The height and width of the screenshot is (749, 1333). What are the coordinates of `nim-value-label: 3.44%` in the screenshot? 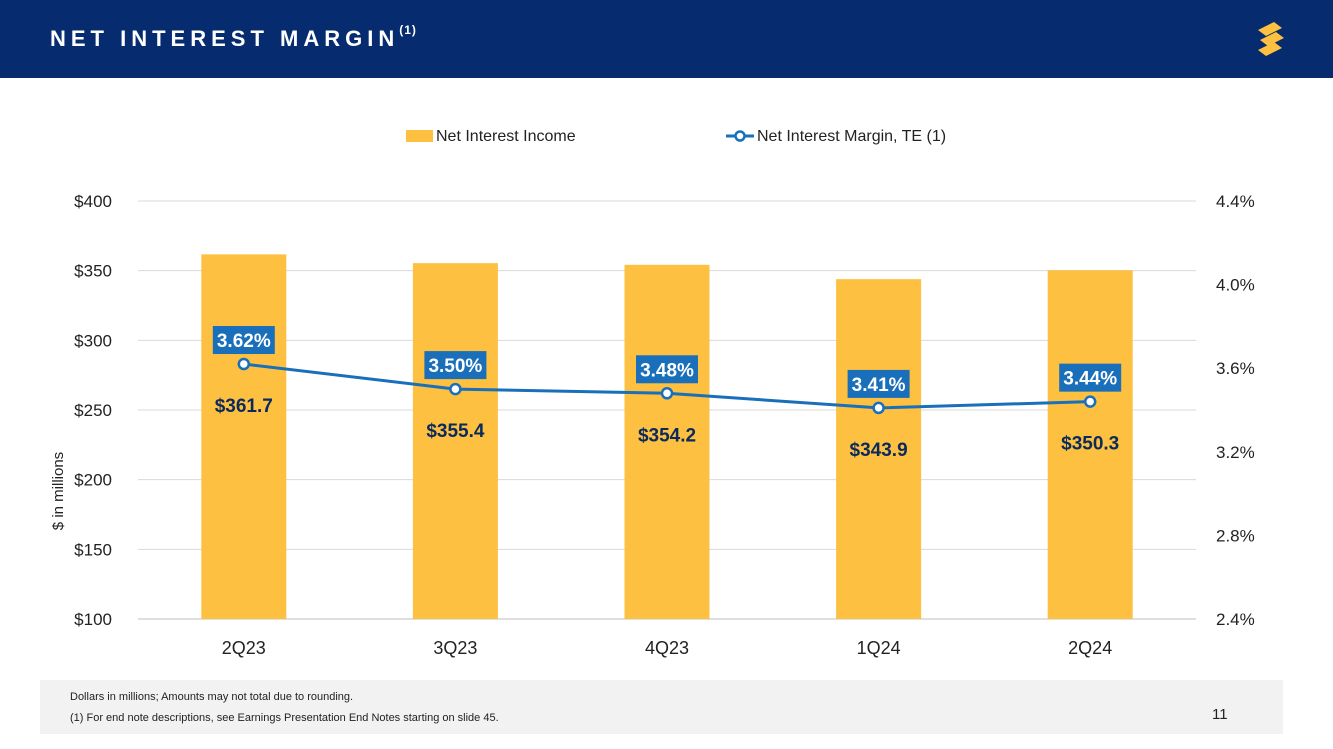 It's located at (1090, 379).